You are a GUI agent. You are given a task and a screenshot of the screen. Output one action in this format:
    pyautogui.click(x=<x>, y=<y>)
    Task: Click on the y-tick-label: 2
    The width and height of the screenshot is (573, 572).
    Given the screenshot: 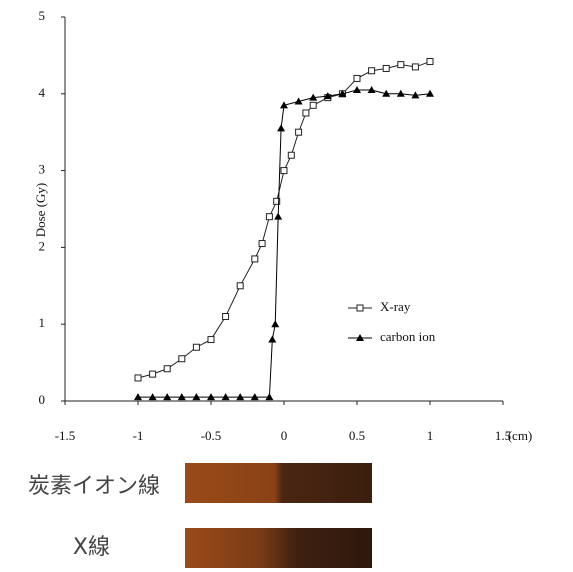 What is the action you would take?
    pyautogui.click(x=42, y=245)
    